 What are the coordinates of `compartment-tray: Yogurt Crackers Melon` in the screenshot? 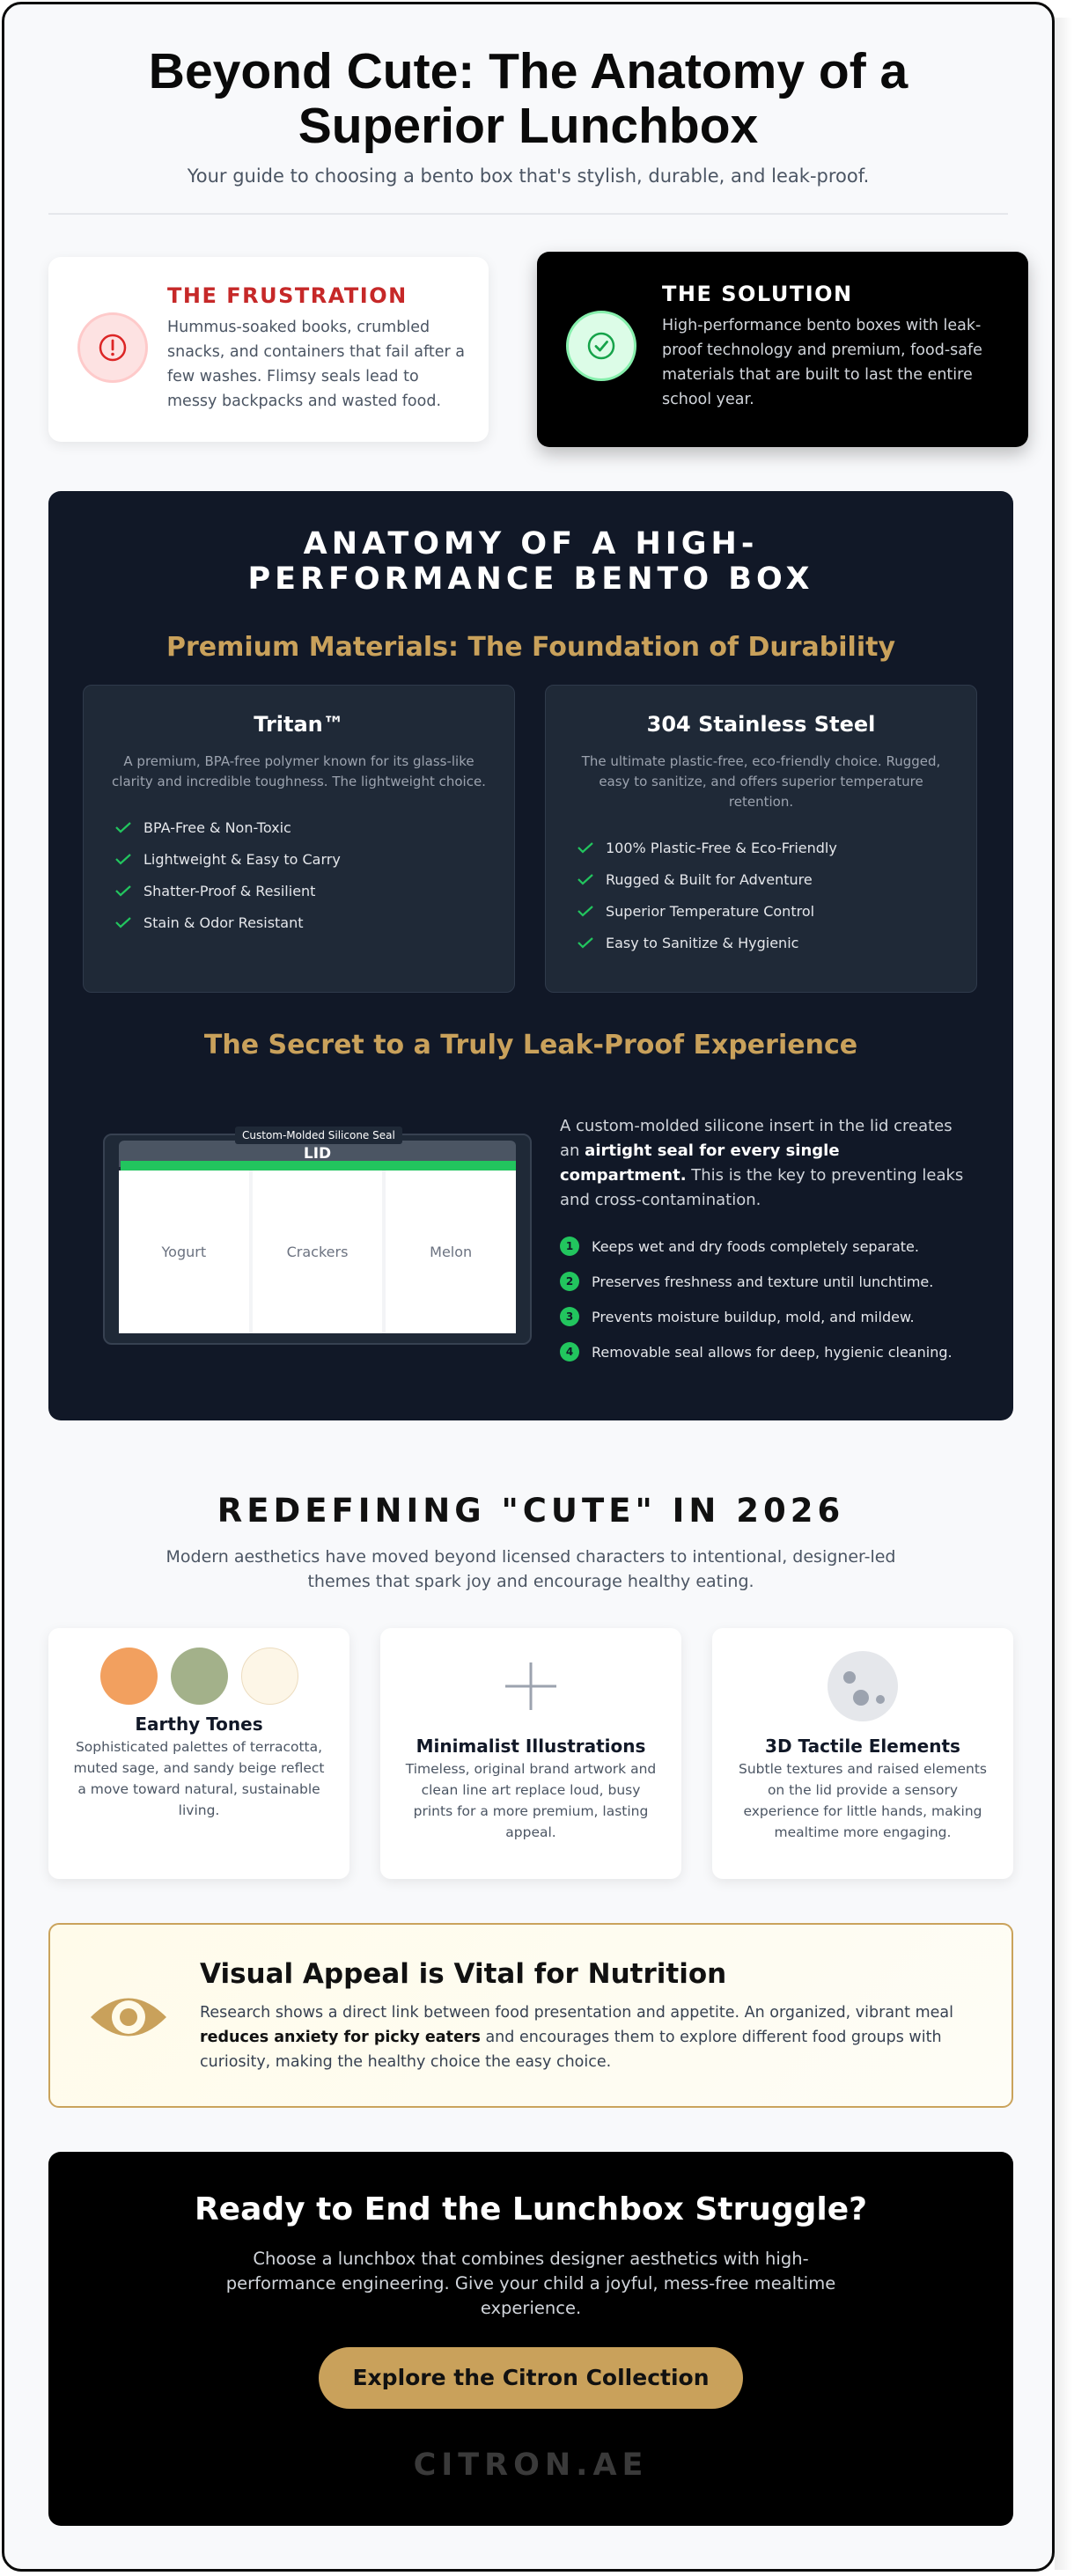 It's located at (318, 1252).